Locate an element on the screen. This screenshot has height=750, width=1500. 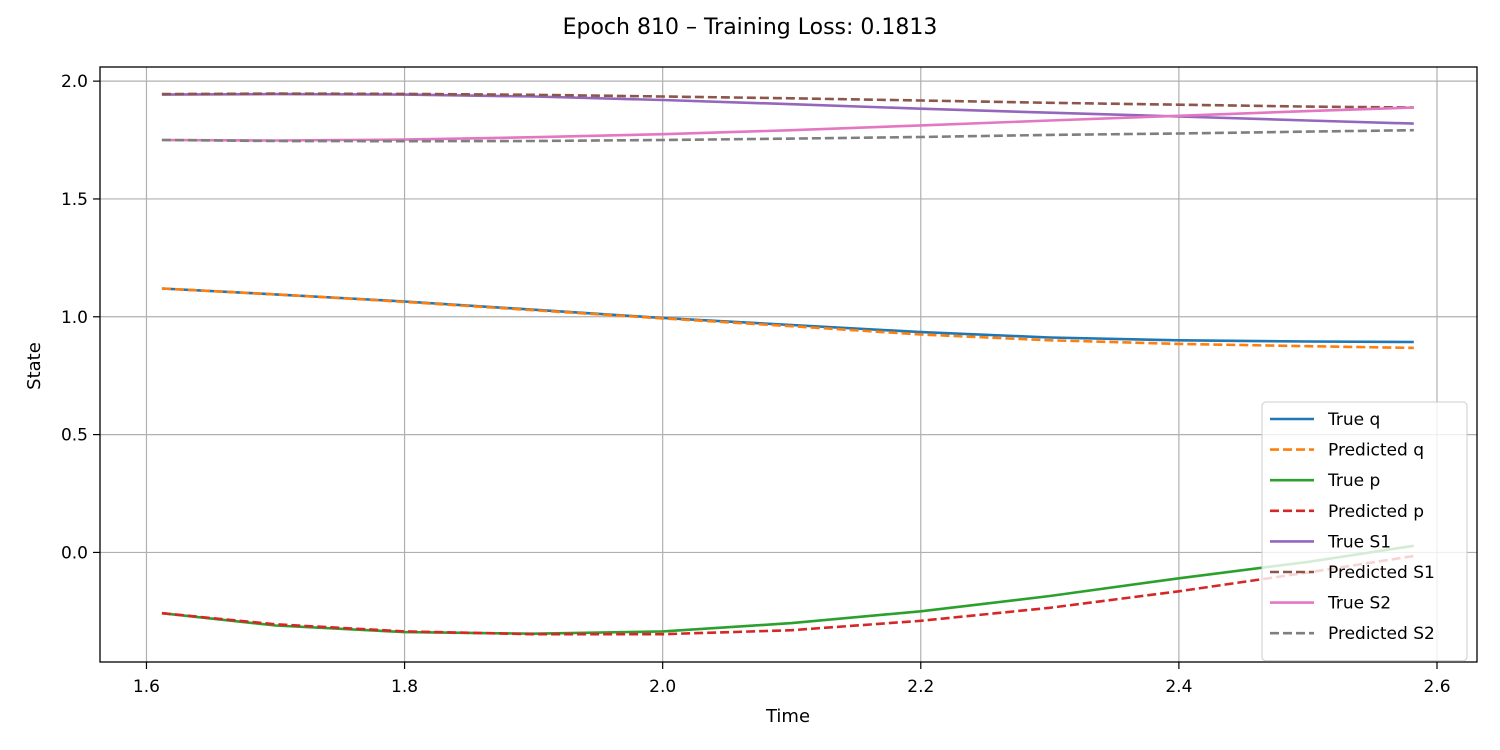
x-axis-label: Time is located at coordinates (787, 716).